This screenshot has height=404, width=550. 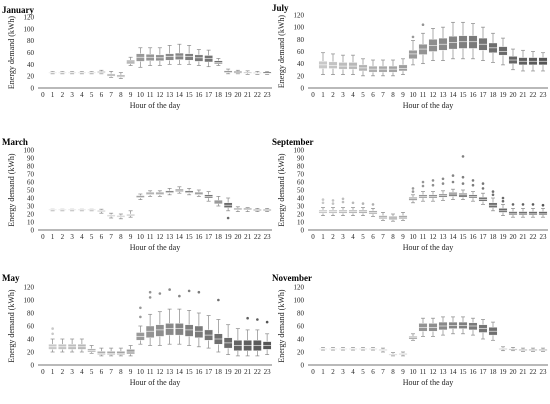 What do you see at coordinates (299, 288) in the screenshot?
I see `y-tick-label: 120` at bounding box center [299, 288].